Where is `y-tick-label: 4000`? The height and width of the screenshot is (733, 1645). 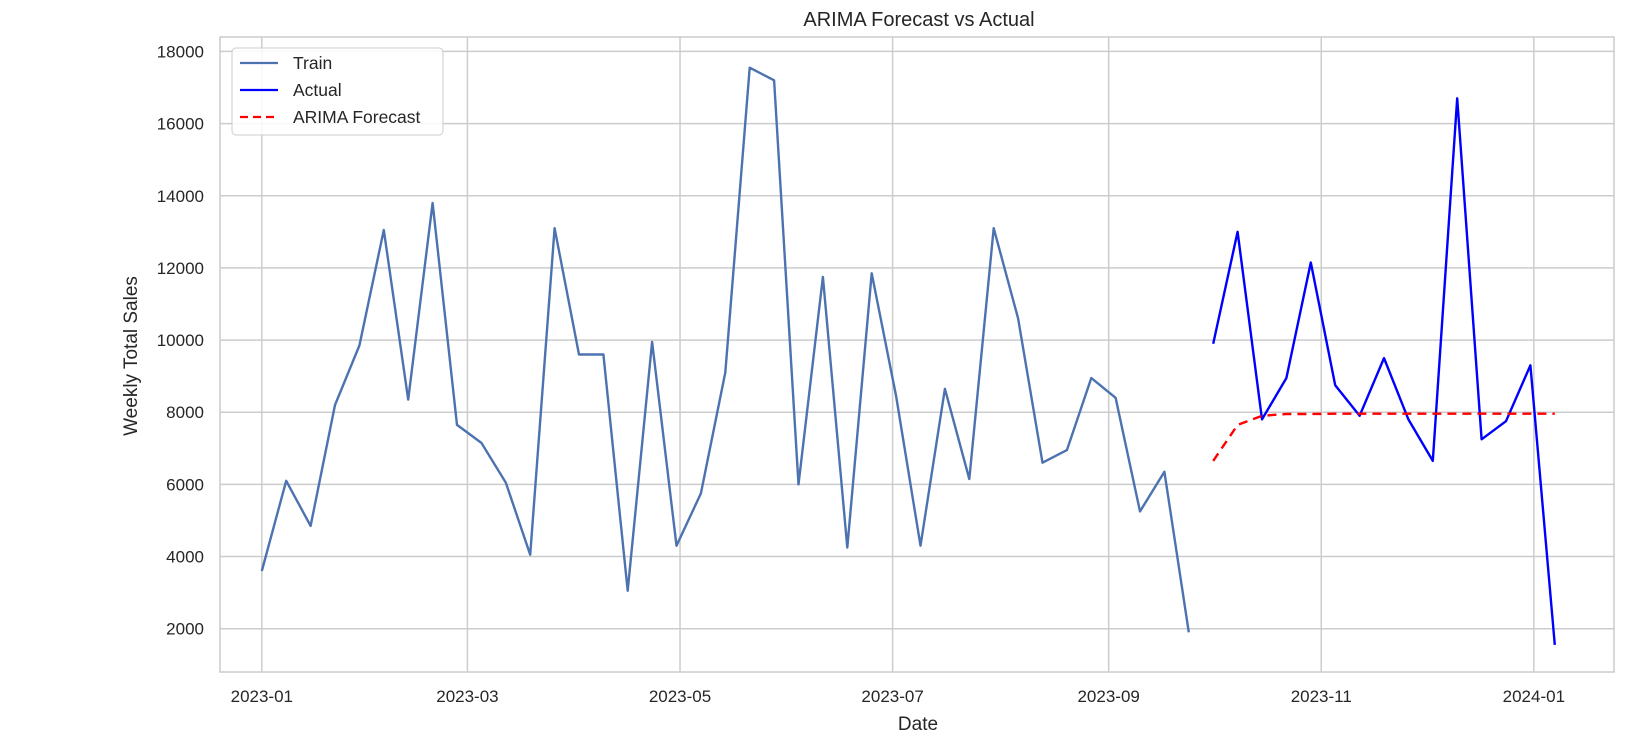 y-tick-label: 4000 is located at coordinates (185, 557).